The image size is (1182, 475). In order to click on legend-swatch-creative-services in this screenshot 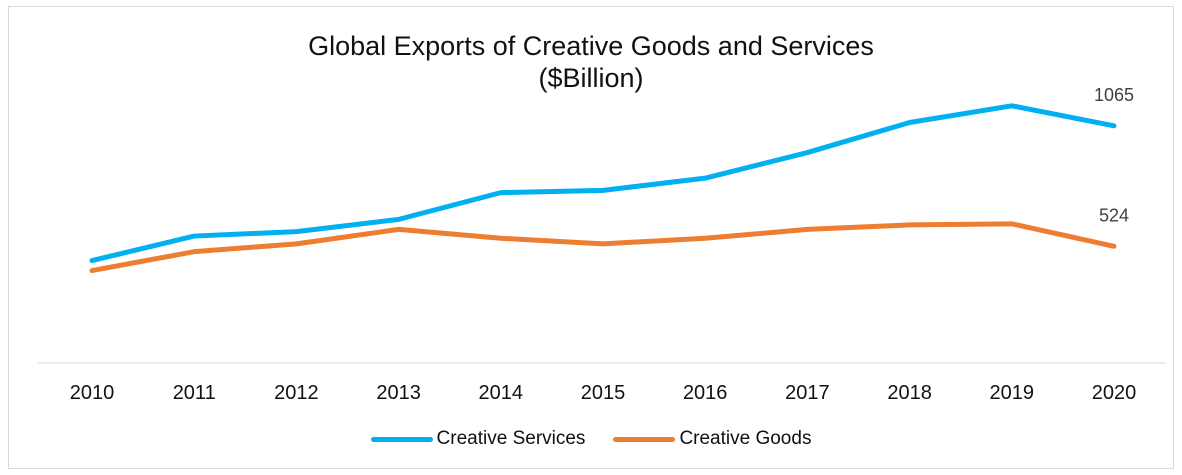, I will do `click(401, 439)`.